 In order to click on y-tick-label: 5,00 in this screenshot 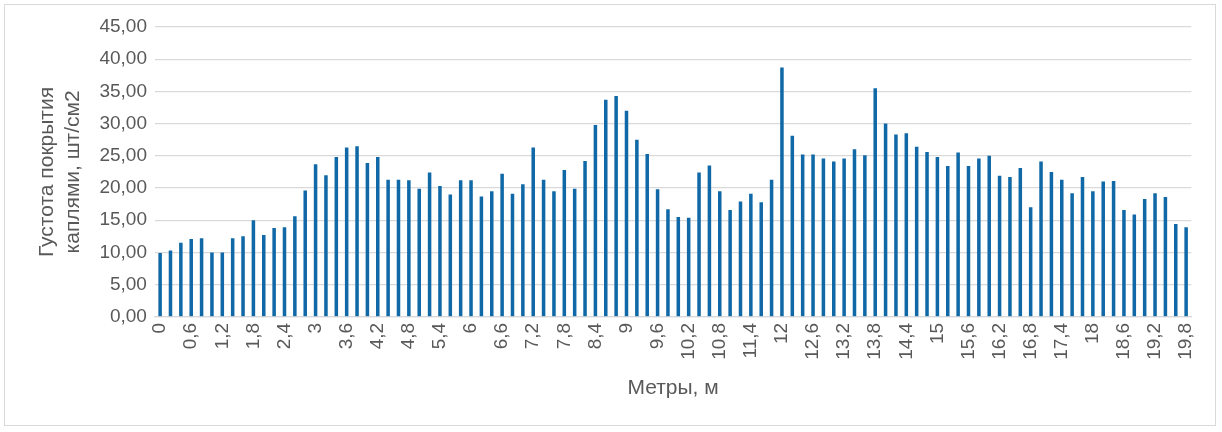, I will do `click(128, 283)`.